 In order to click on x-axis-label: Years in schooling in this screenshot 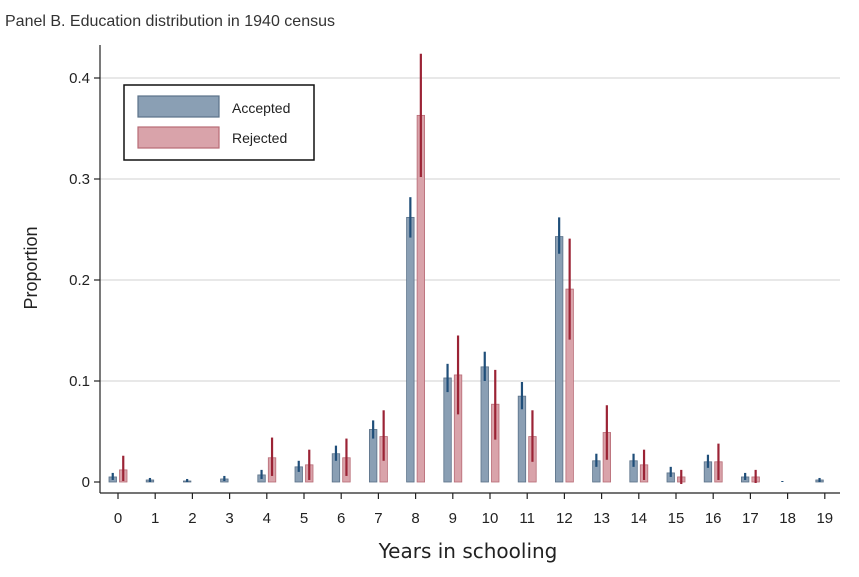, I will do `click(468, 551)`.